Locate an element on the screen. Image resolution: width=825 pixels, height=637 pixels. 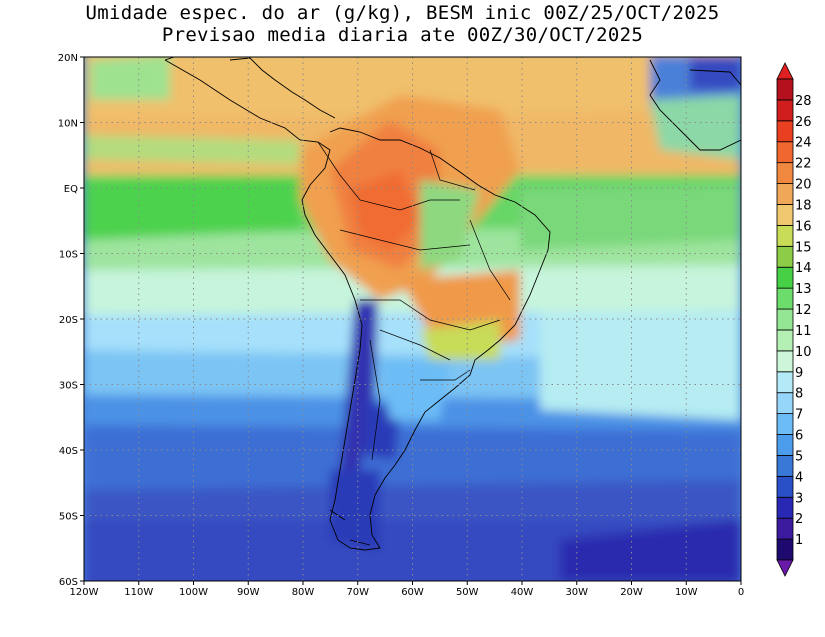
colorbar-level-label: 18 is located at coordinates (803, 205).